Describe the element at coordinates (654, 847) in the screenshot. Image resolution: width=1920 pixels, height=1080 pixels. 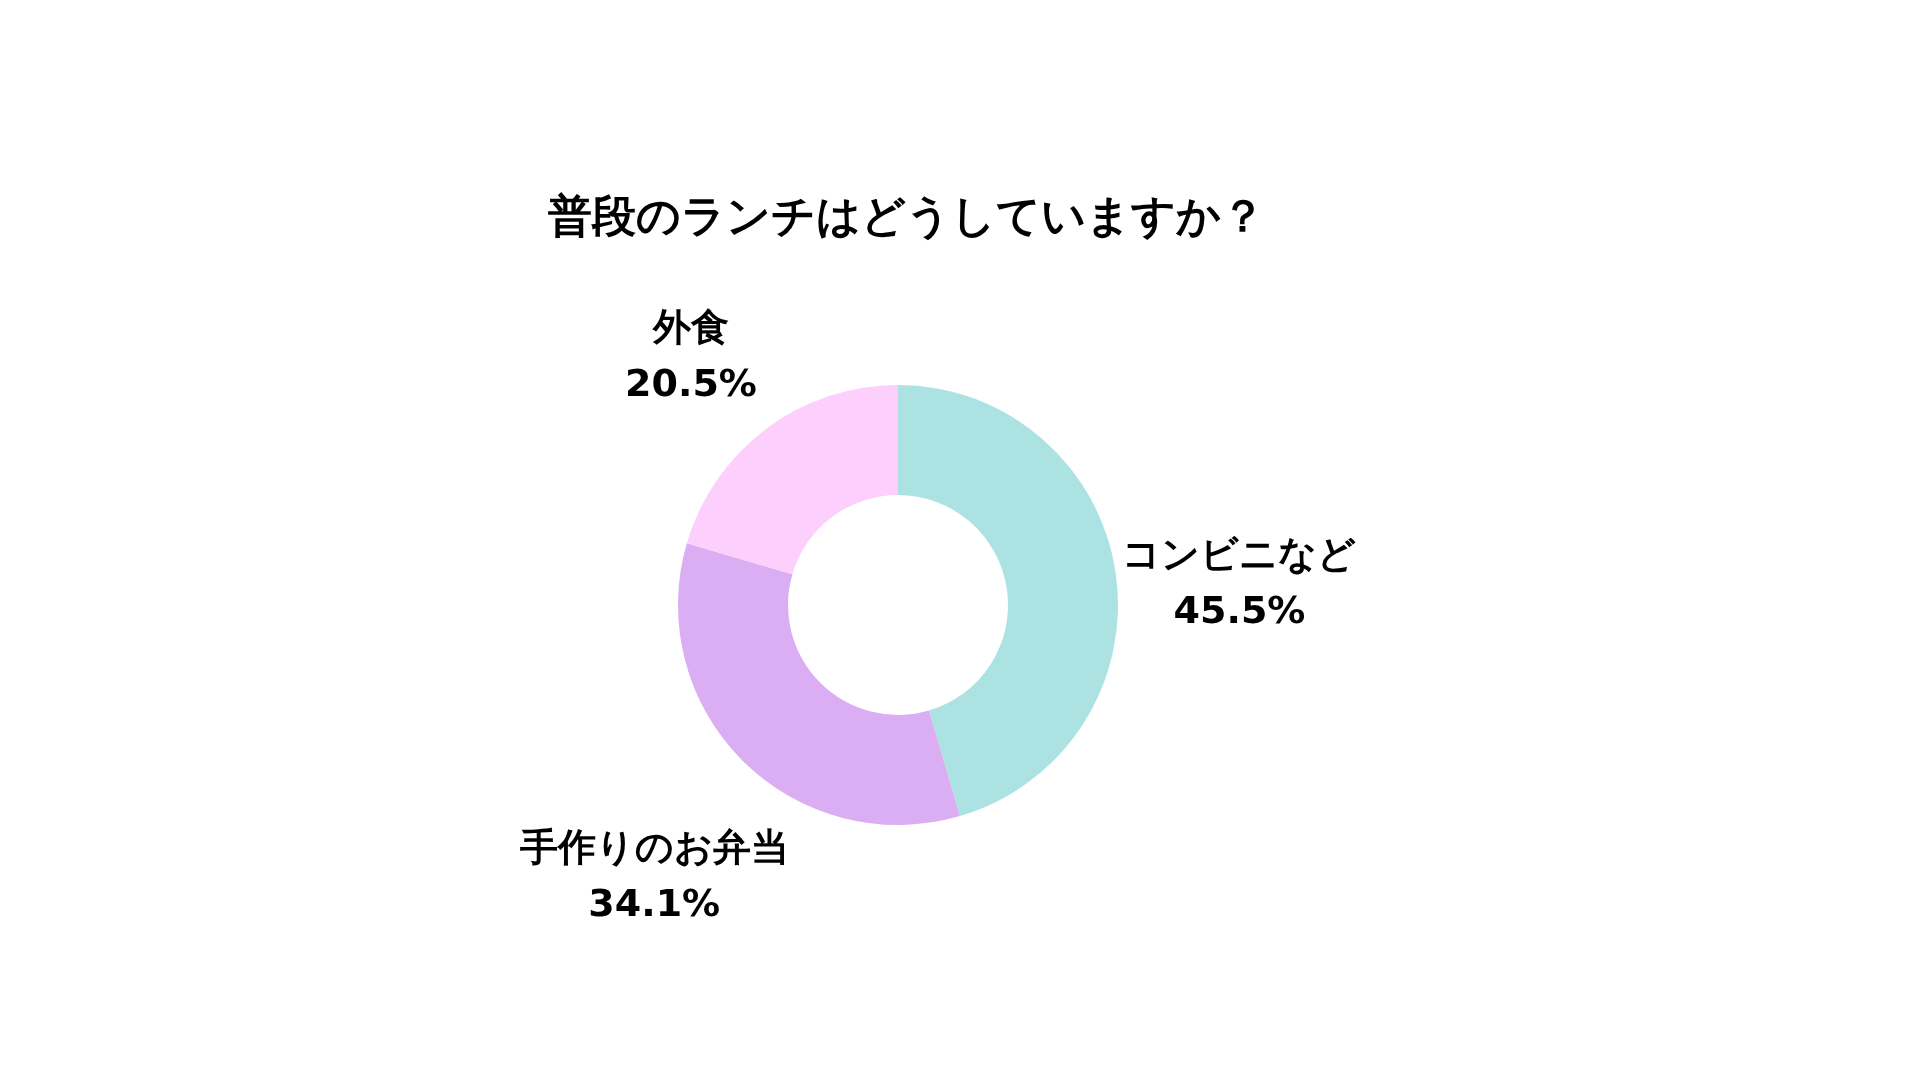
I see `slice-label: 手作りのお弁当` at that location.